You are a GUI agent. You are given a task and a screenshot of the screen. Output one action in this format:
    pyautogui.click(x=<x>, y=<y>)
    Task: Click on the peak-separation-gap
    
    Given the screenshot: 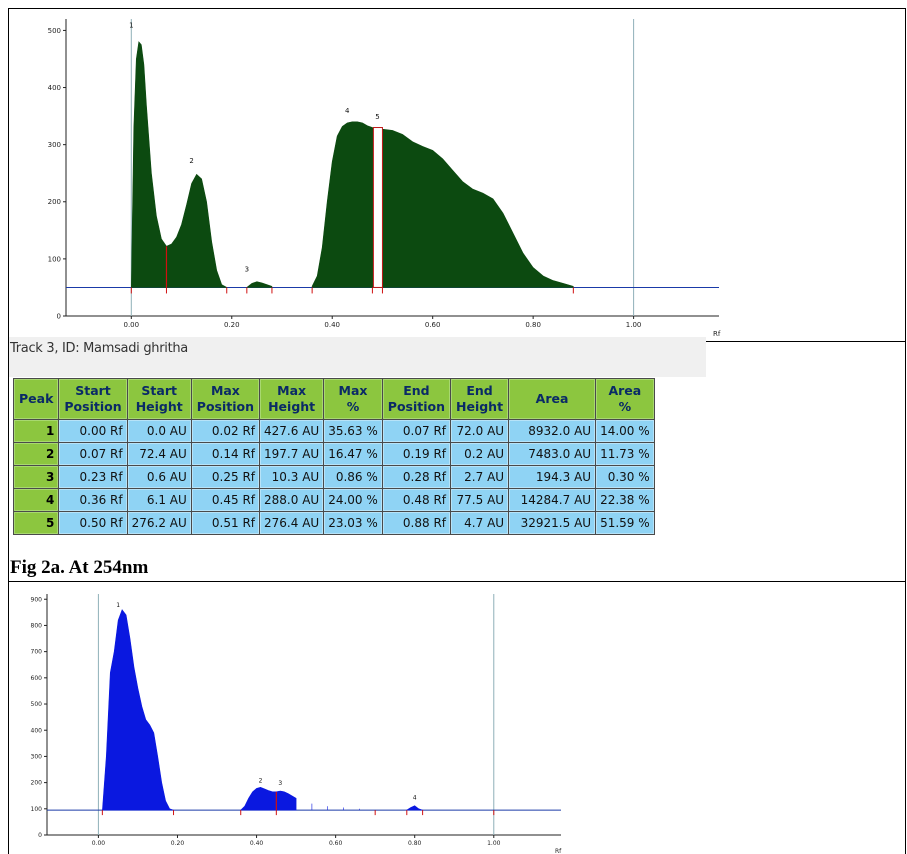 What is the action you would take?
    pyautogui.click(x=377, y=207)
    